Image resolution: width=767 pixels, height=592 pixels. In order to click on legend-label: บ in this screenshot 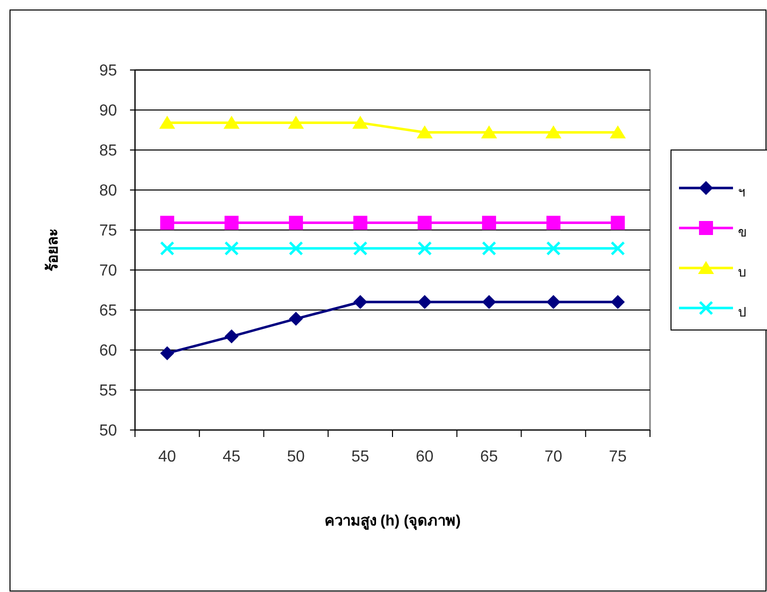, I will do `click(742, 272)`.